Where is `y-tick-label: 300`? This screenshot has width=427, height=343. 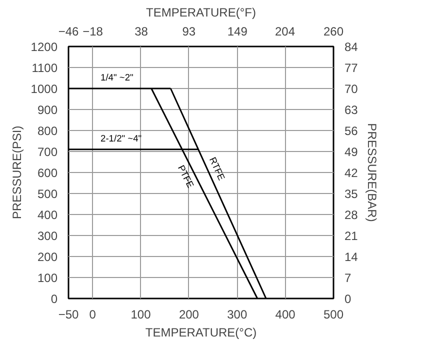 y-tick-label: 300 is located at coordinates (47, 236).